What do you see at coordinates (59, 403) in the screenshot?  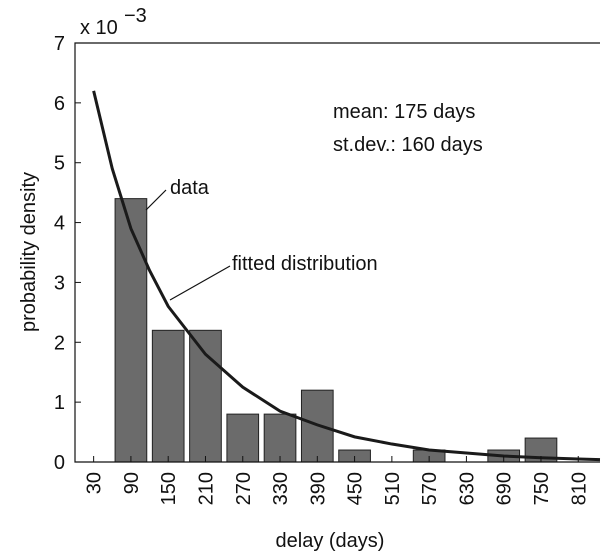 I see `y-tick-label: 1` at bounding box center [59, 403].